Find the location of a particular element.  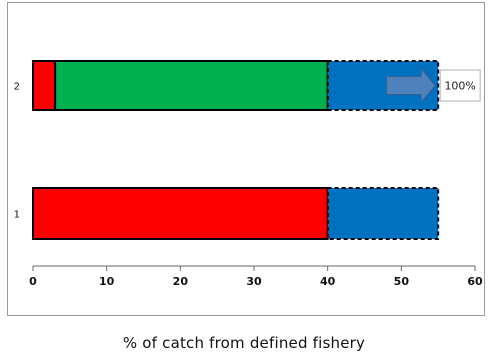

y-category-label-1: 1 is located at coordinates (17, 215).